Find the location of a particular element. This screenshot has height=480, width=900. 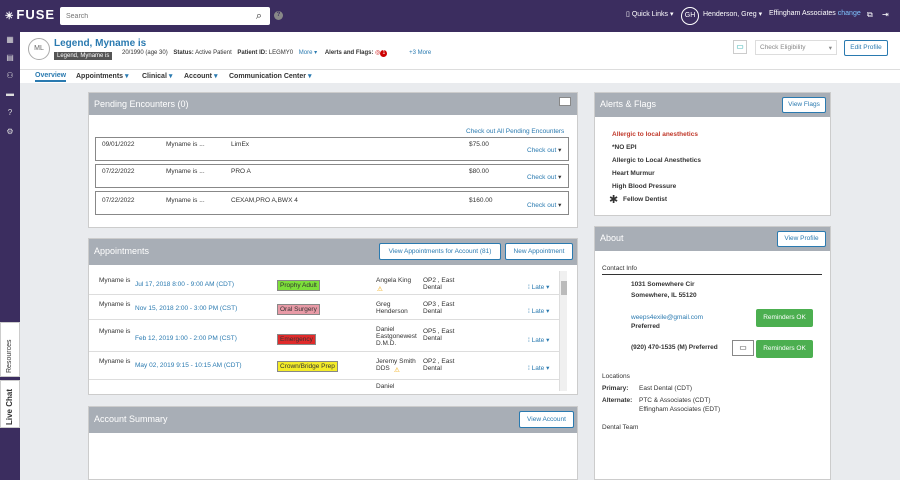

email-preferred: Preferred is located at coordinates (645, 326).